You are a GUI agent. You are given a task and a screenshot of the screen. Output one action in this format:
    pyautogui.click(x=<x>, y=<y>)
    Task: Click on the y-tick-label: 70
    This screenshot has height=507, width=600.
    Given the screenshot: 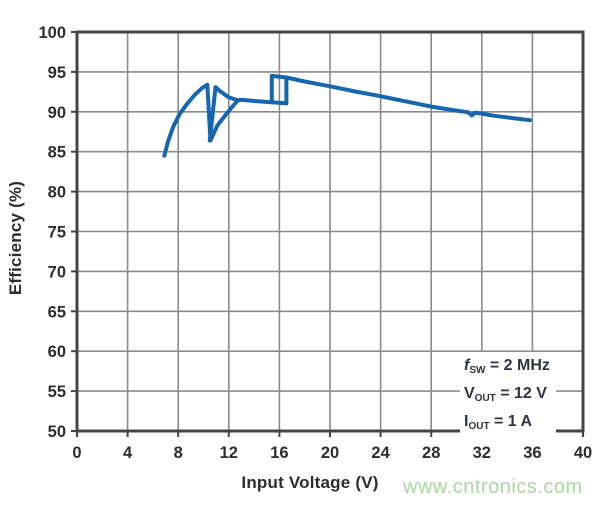 What is the action you would take?
    pyautogui.click(x=57, y=272)
    